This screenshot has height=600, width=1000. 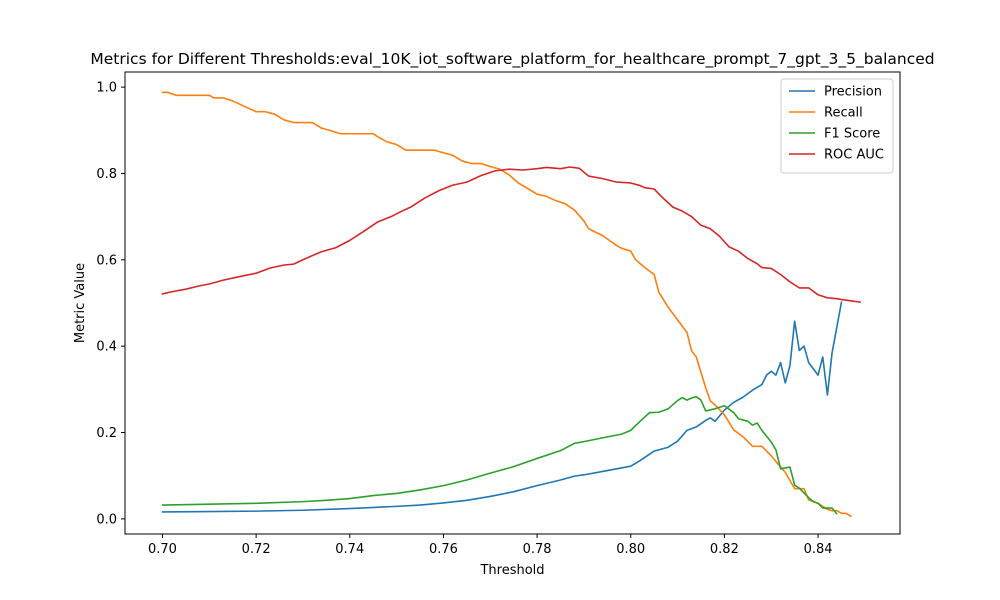 I want to click on x-tick-label: 0.76, so click(x=443, y=549).